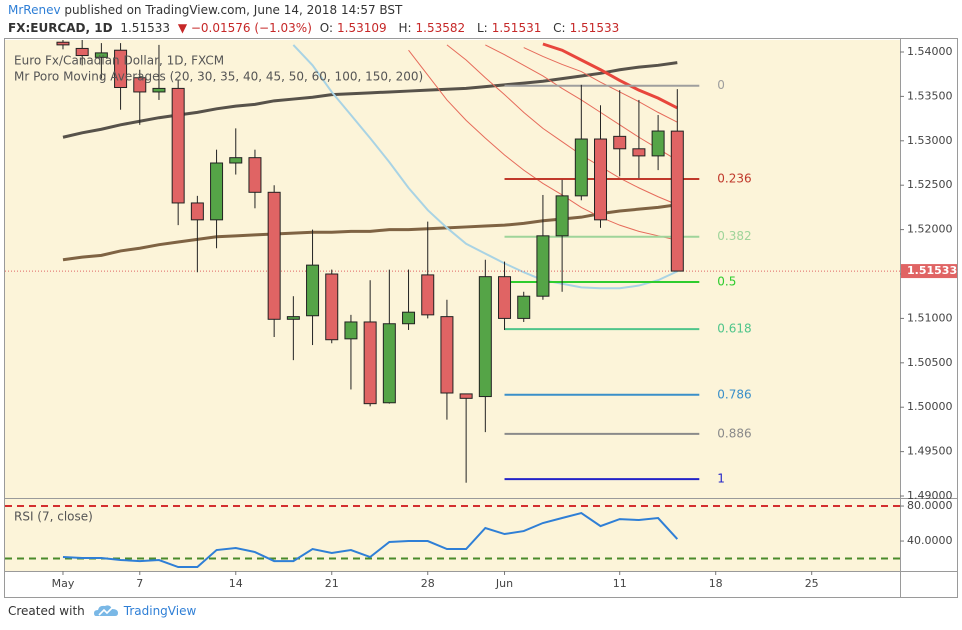 The image size is (962, 630). I want to click on fib-label: 1, so click(721, 479).